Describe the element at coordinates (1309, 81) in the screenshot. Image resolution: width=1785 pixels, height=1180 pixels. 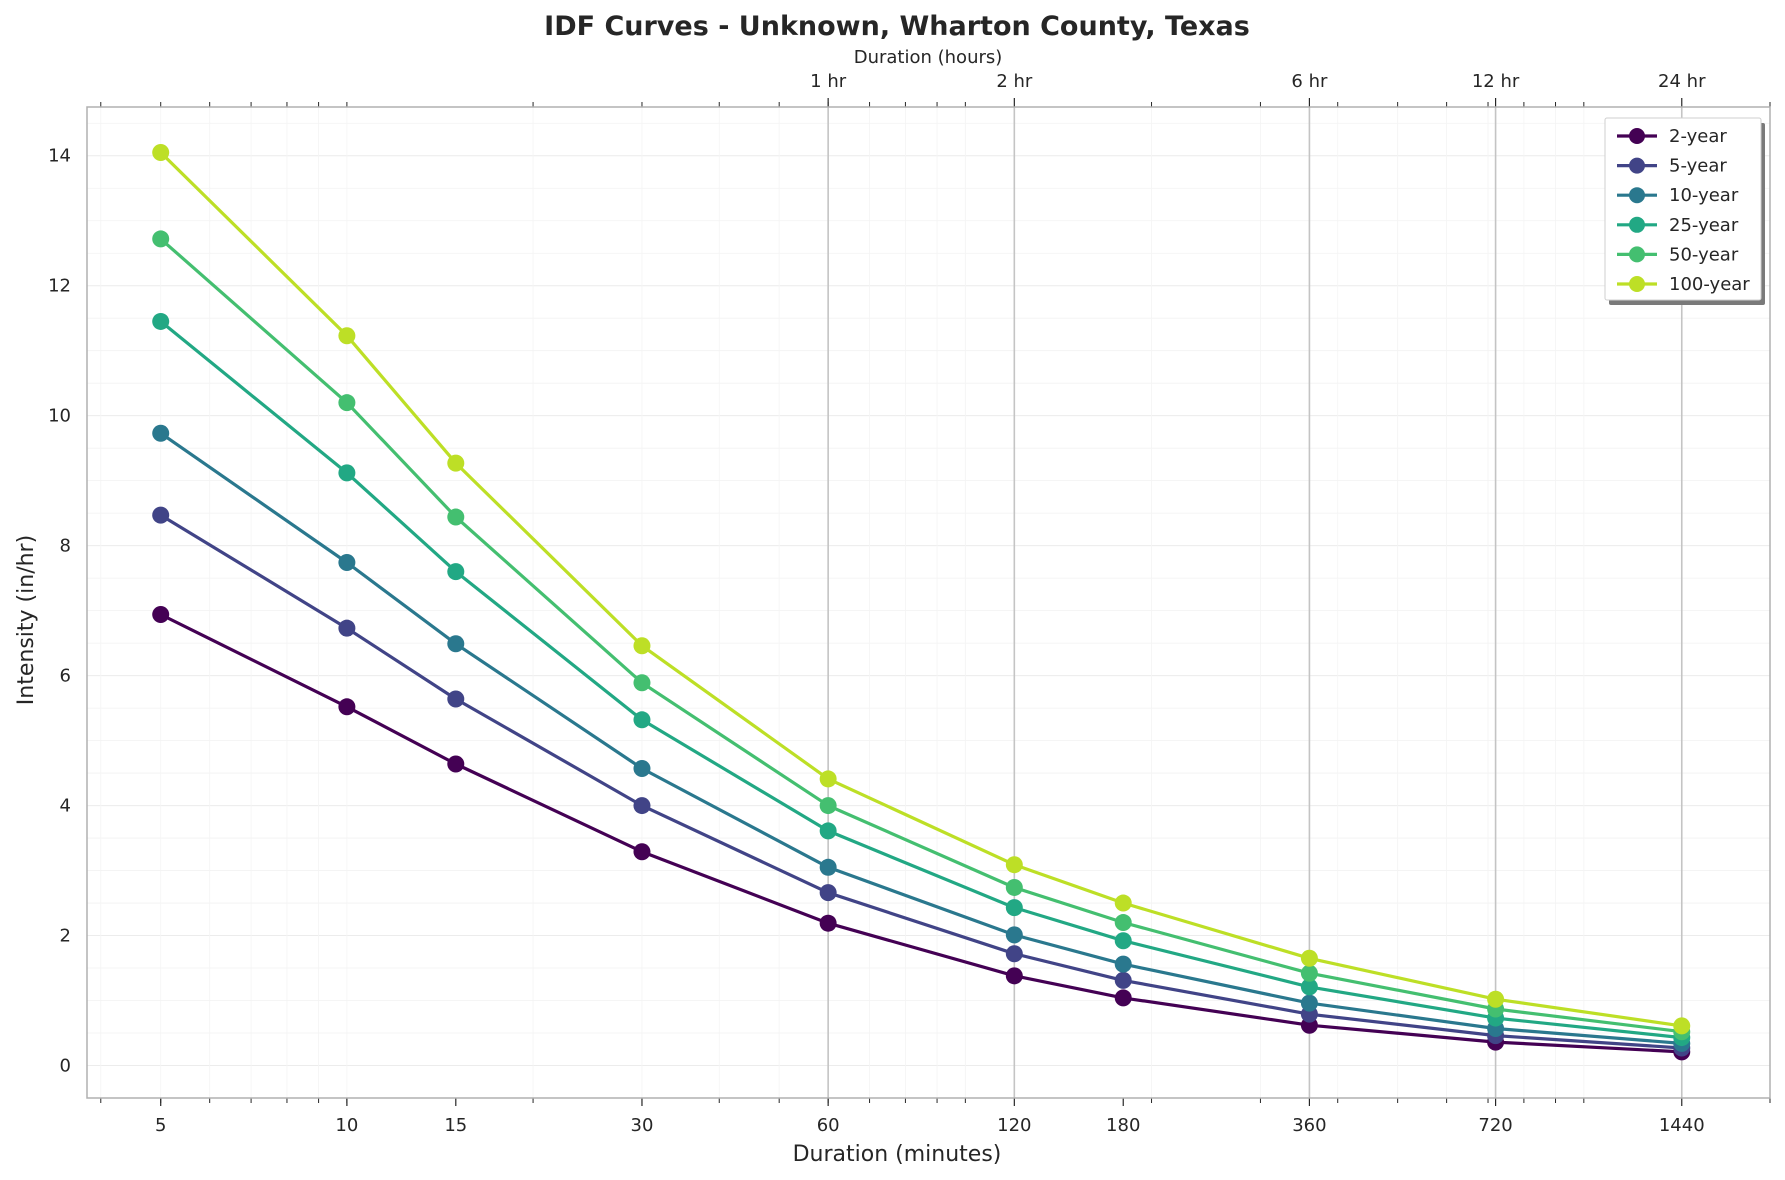
I see `top-tick-label: 6 hr` at that location.